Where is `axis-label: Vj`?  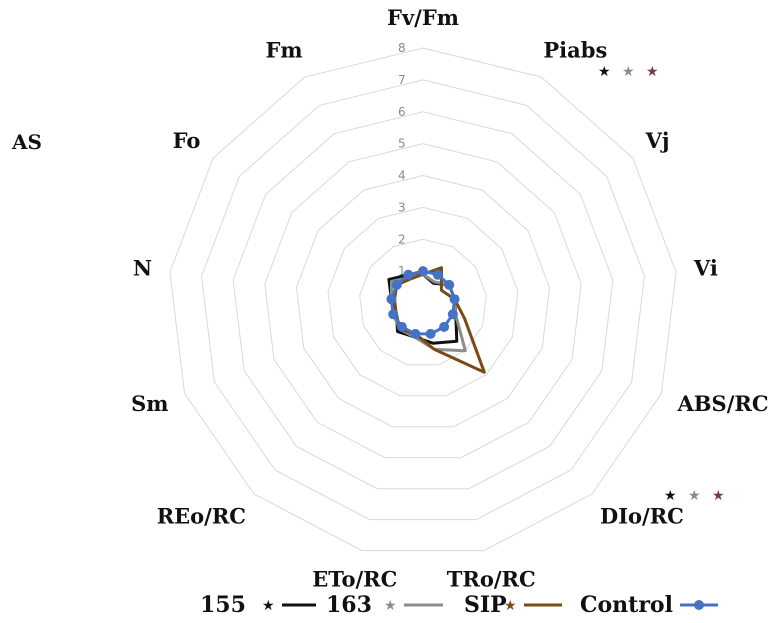 axis-label: Vj is located at coordinates (657, 140).